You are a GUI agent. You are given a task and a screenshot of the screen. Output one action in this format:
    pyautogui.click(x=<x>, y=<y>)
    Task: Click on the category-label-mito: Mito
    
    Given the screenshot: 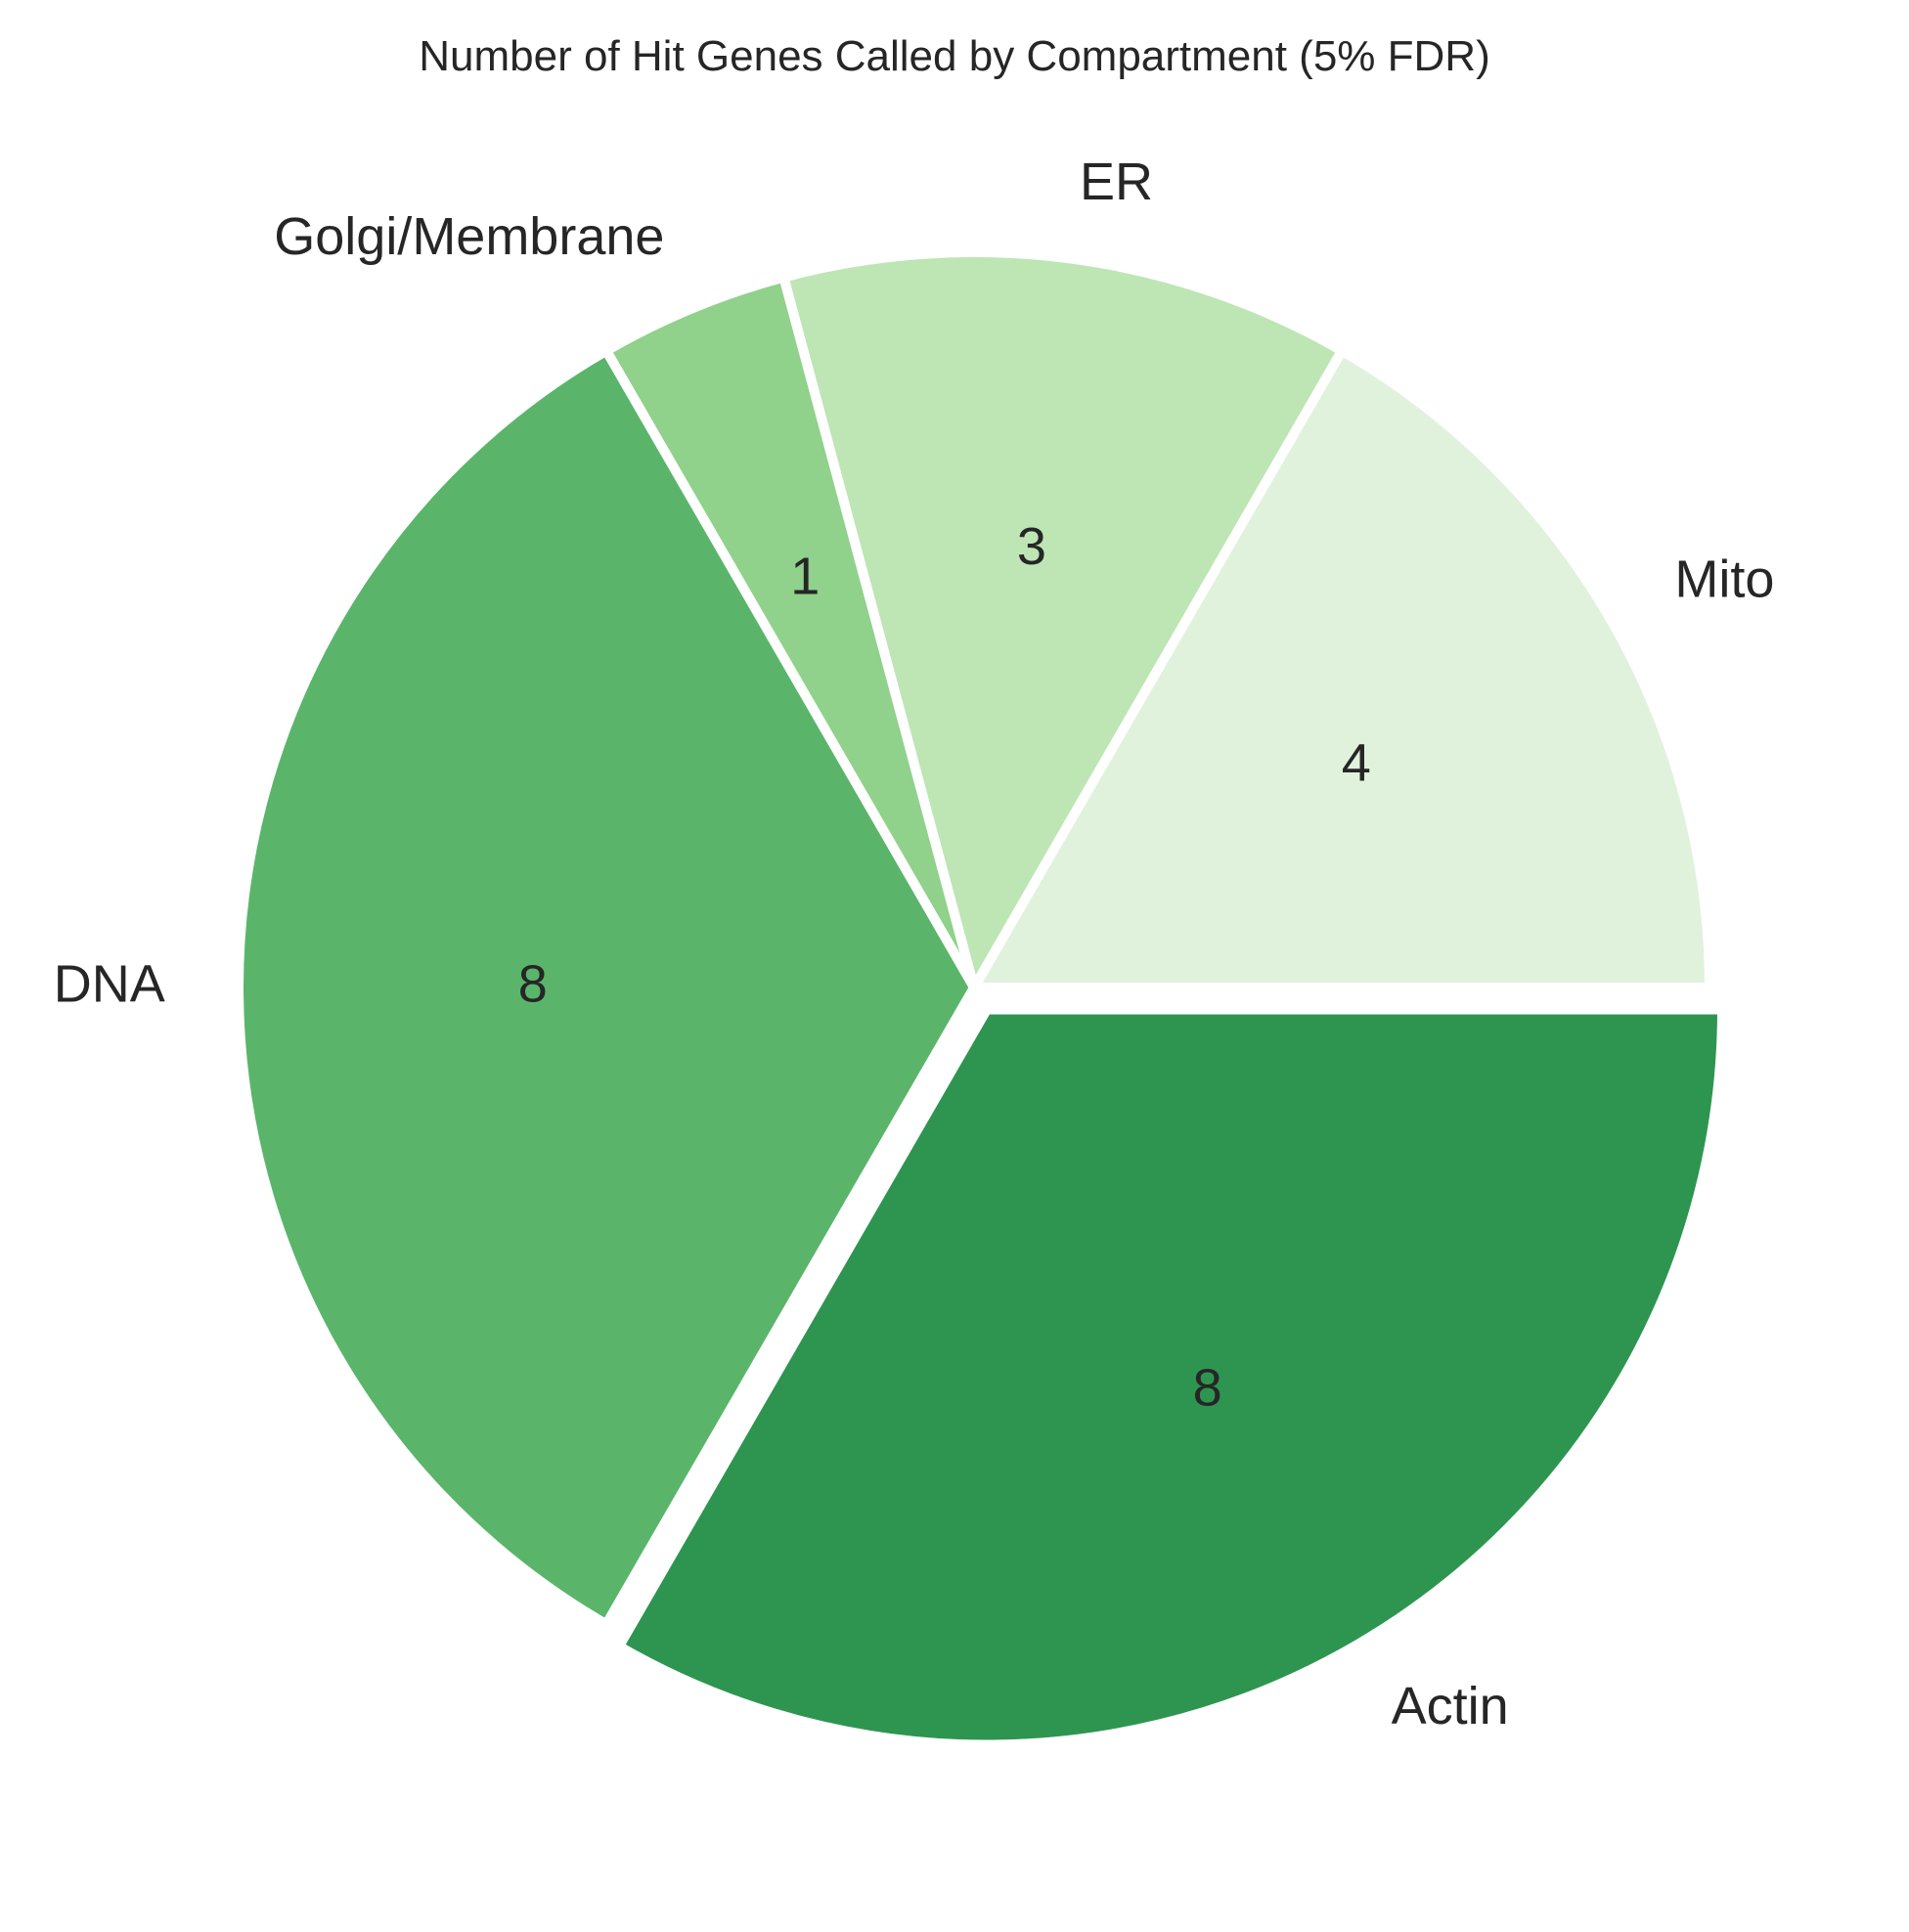 What is the action you would take?
    pyautogui.click(x=1724, y=579)
    